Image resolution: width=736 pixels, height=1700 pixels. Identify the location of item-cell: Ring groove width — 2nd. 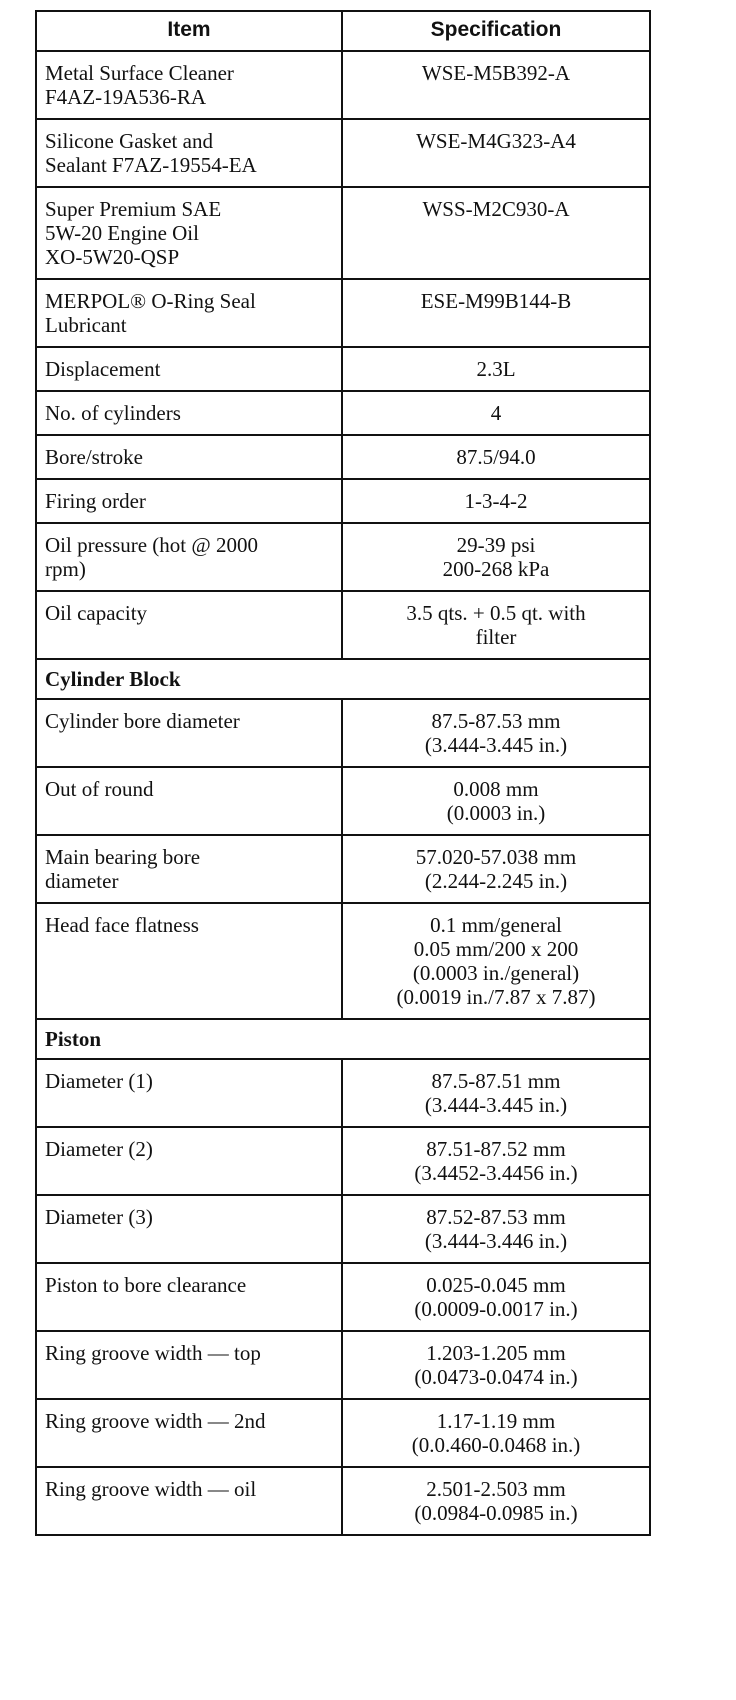
(189, 1433).